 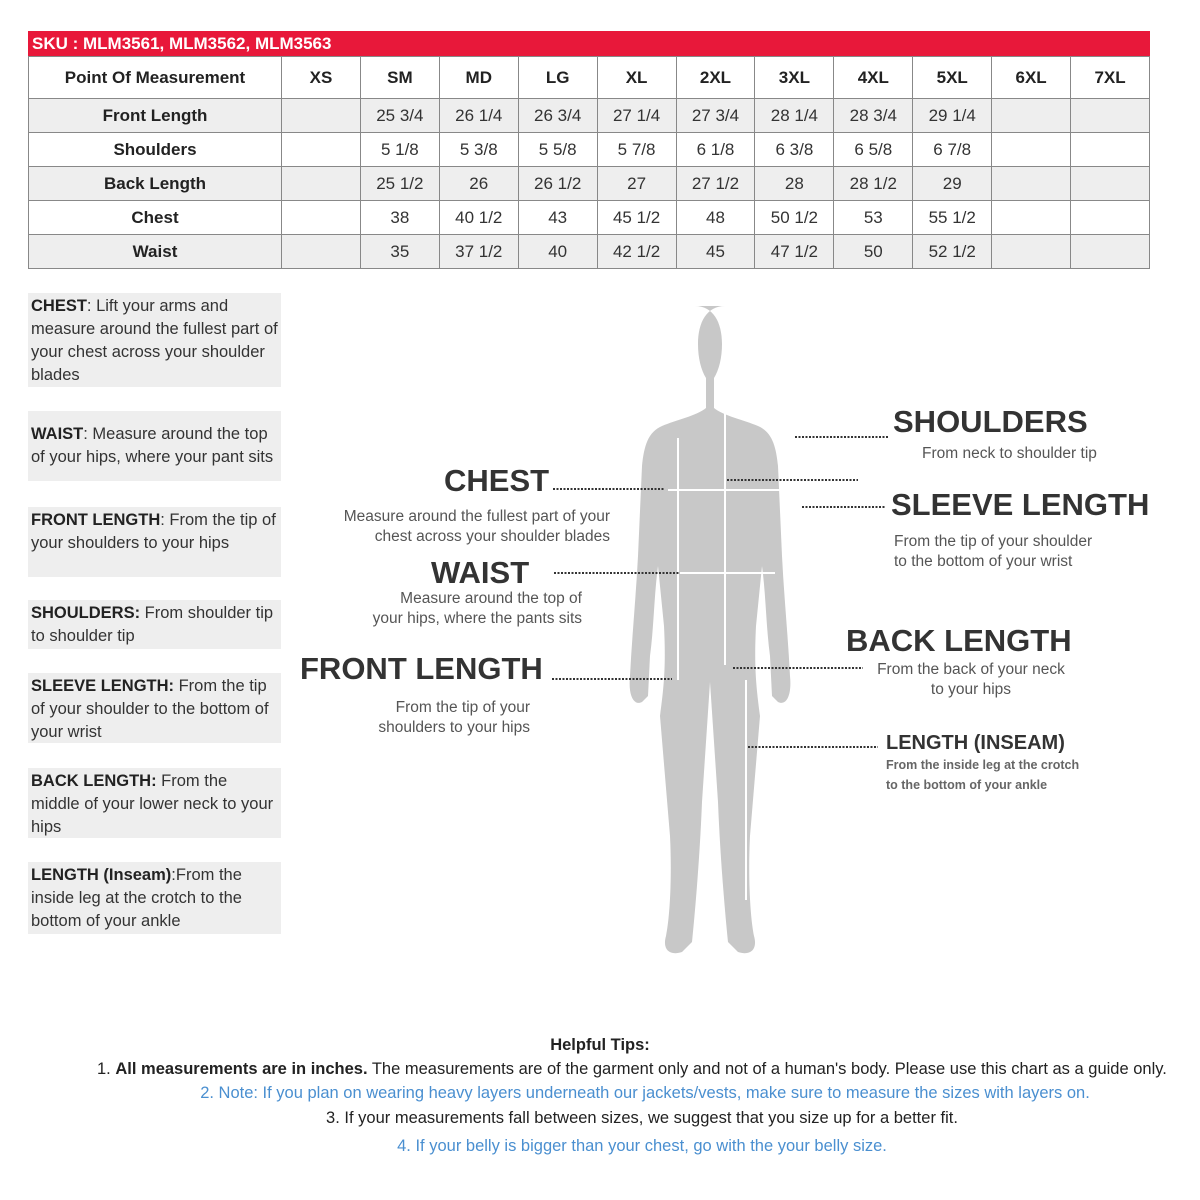 I want to click on table-cell: 27 1/2, so click(x=715, y=183).